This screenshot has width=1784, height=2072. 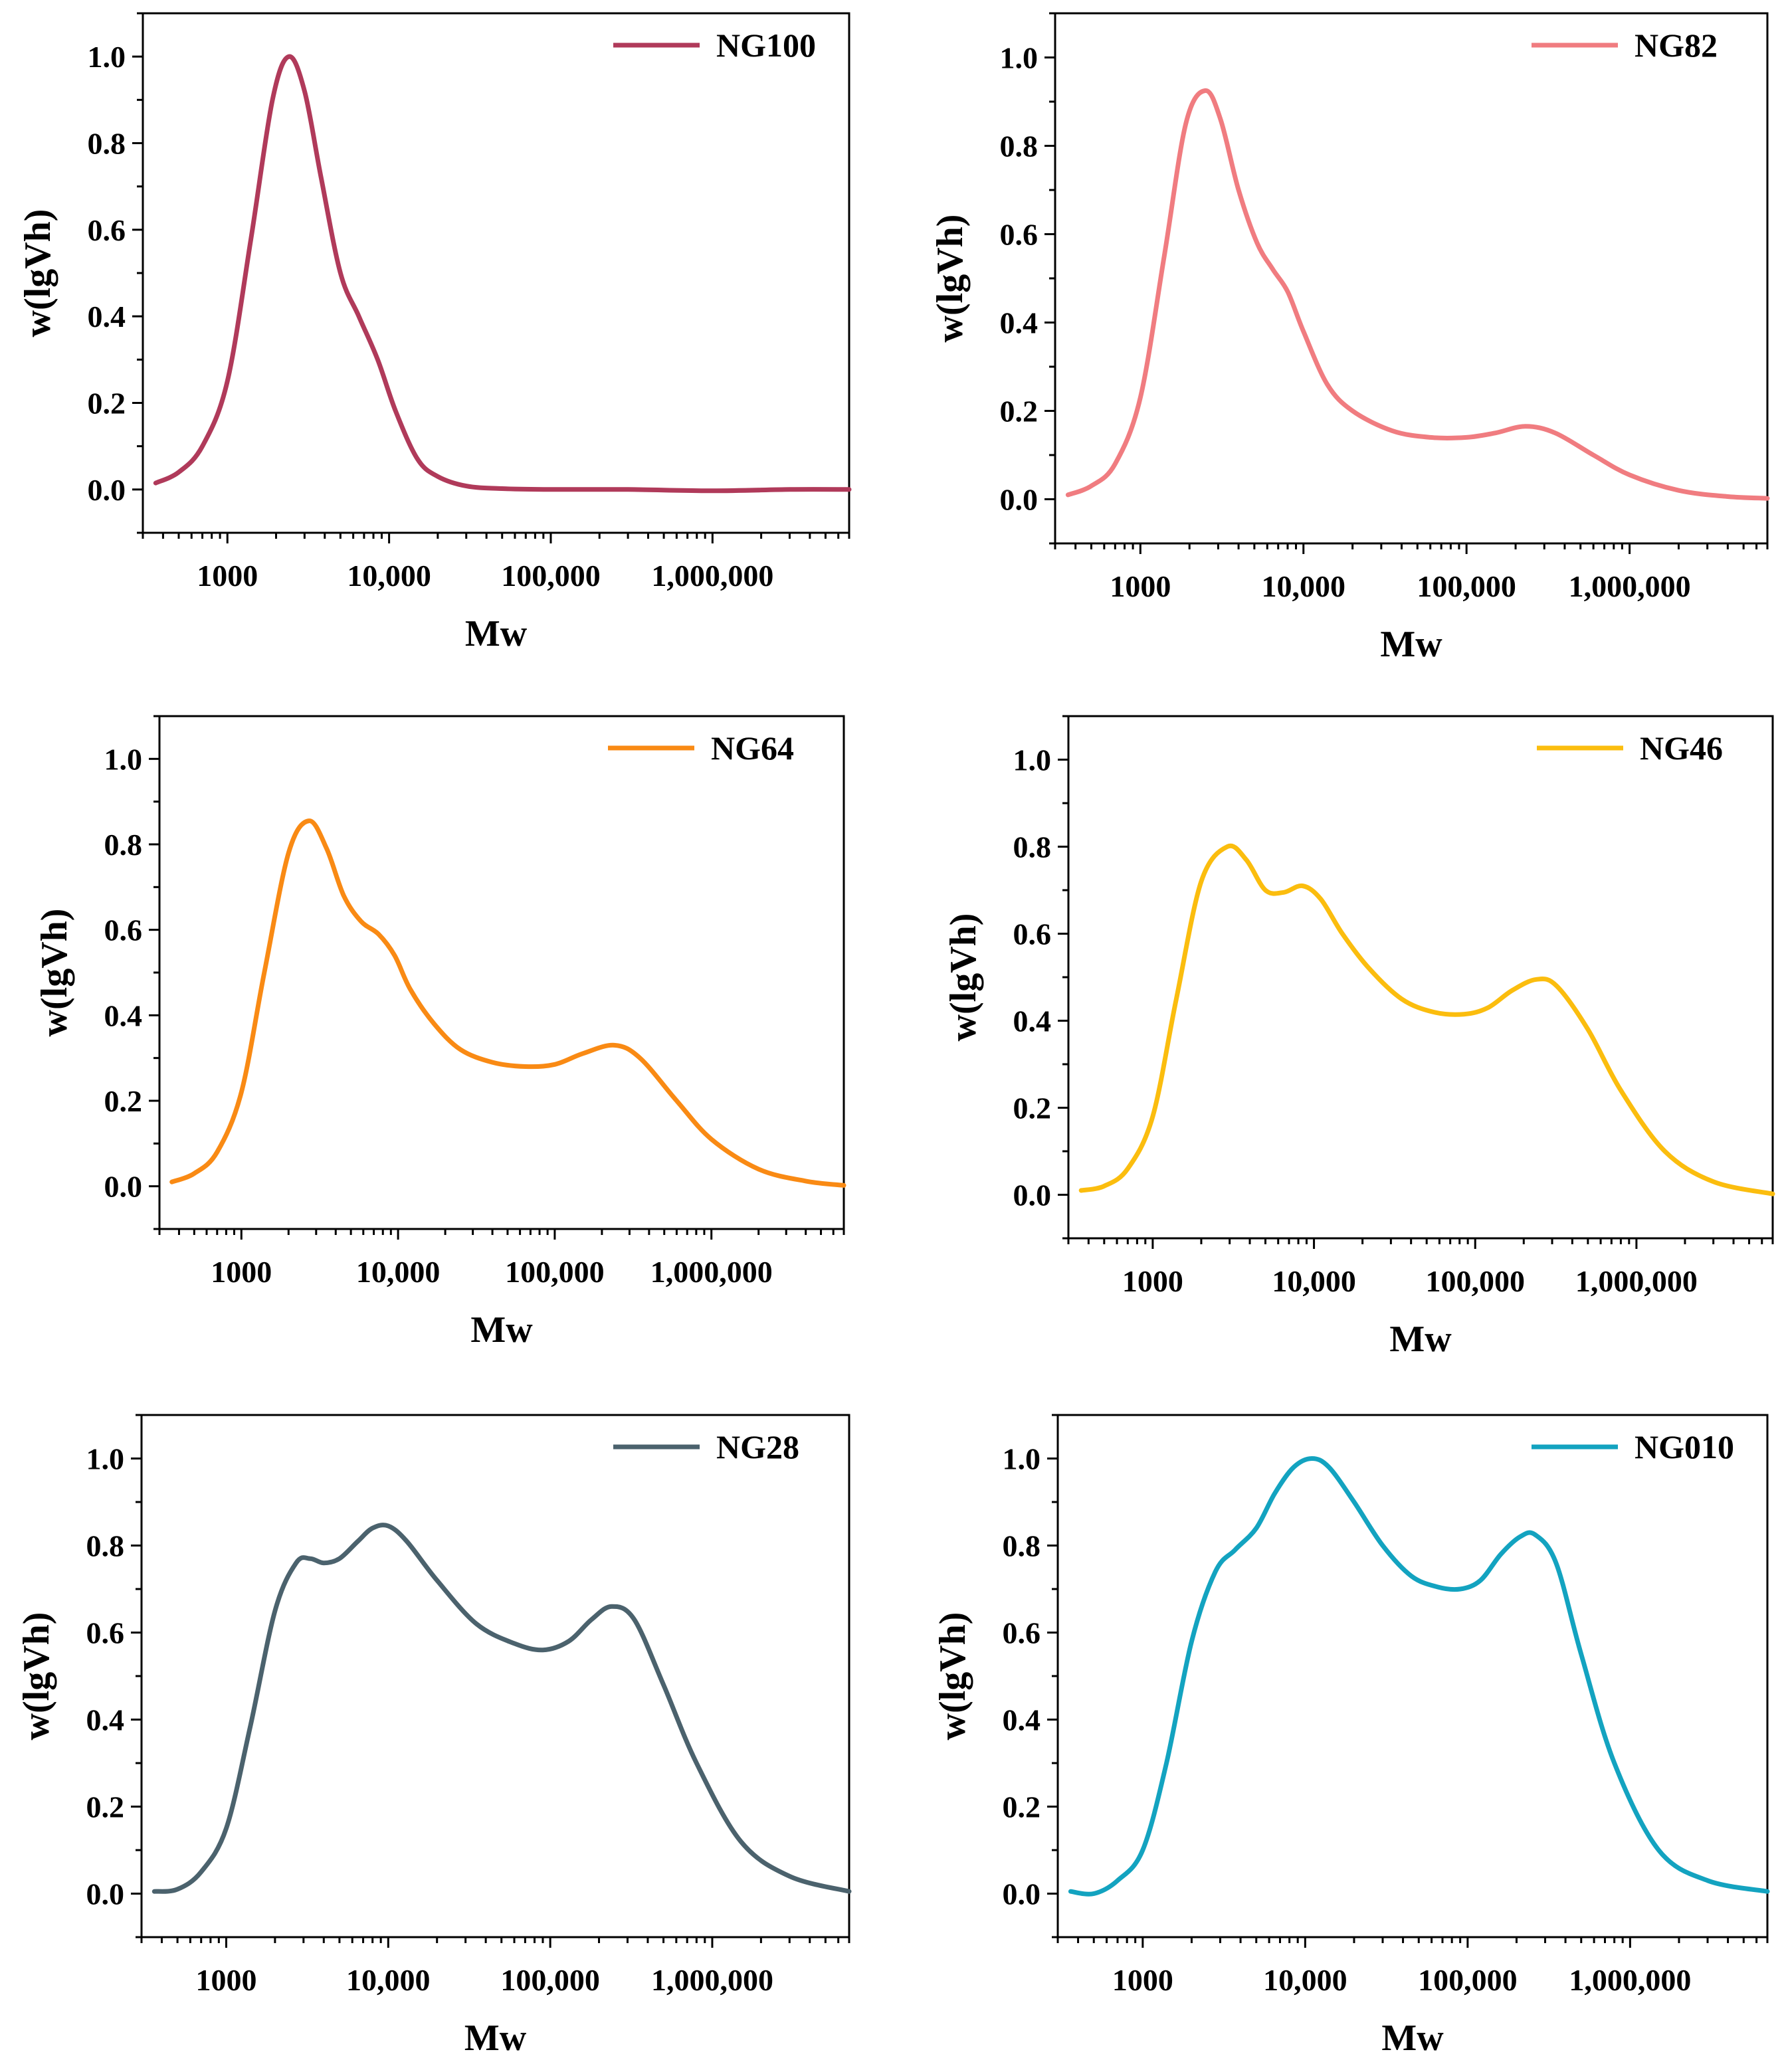 What do you see at coordinates (1417, 294) in the screenshot?
I see `series-line-ng82` at bounding box center [1417, 294].